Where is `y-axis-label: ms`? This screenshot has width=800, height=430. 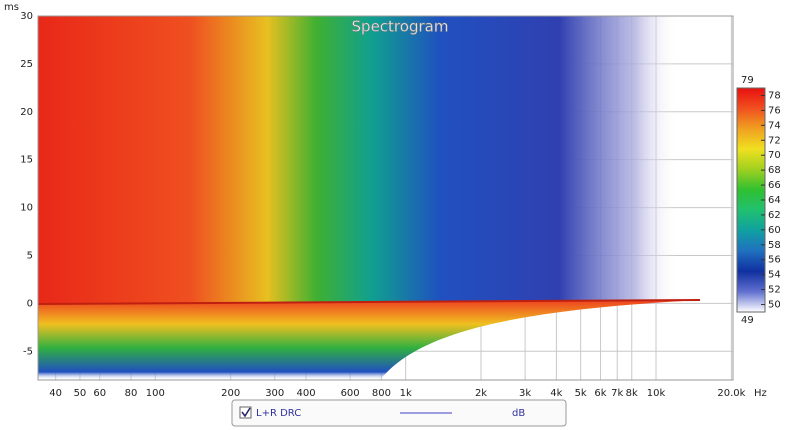 y-axis-label: ms is located at coordinates (11, 7).